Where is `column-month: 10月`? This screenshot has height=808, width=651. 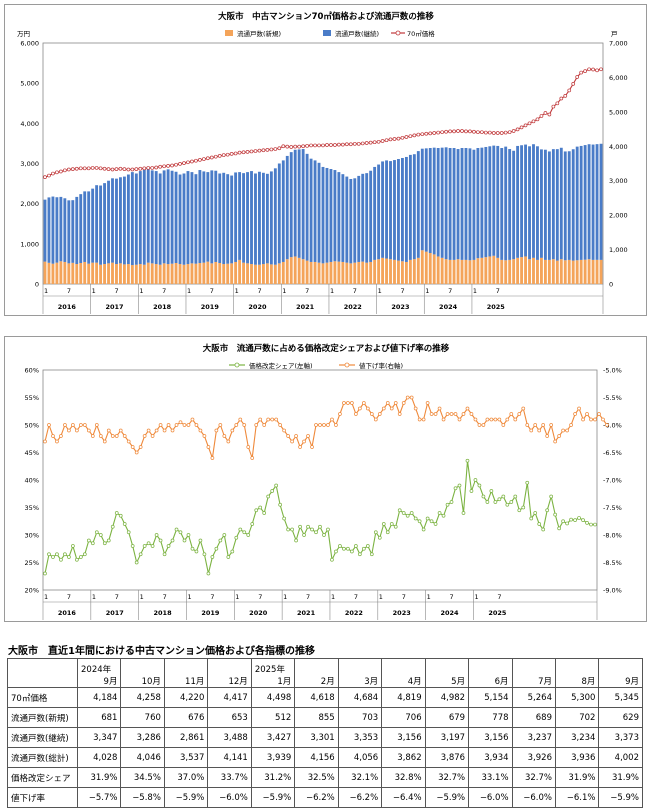 column-month: 10月 is located at coordinates (151, 682).